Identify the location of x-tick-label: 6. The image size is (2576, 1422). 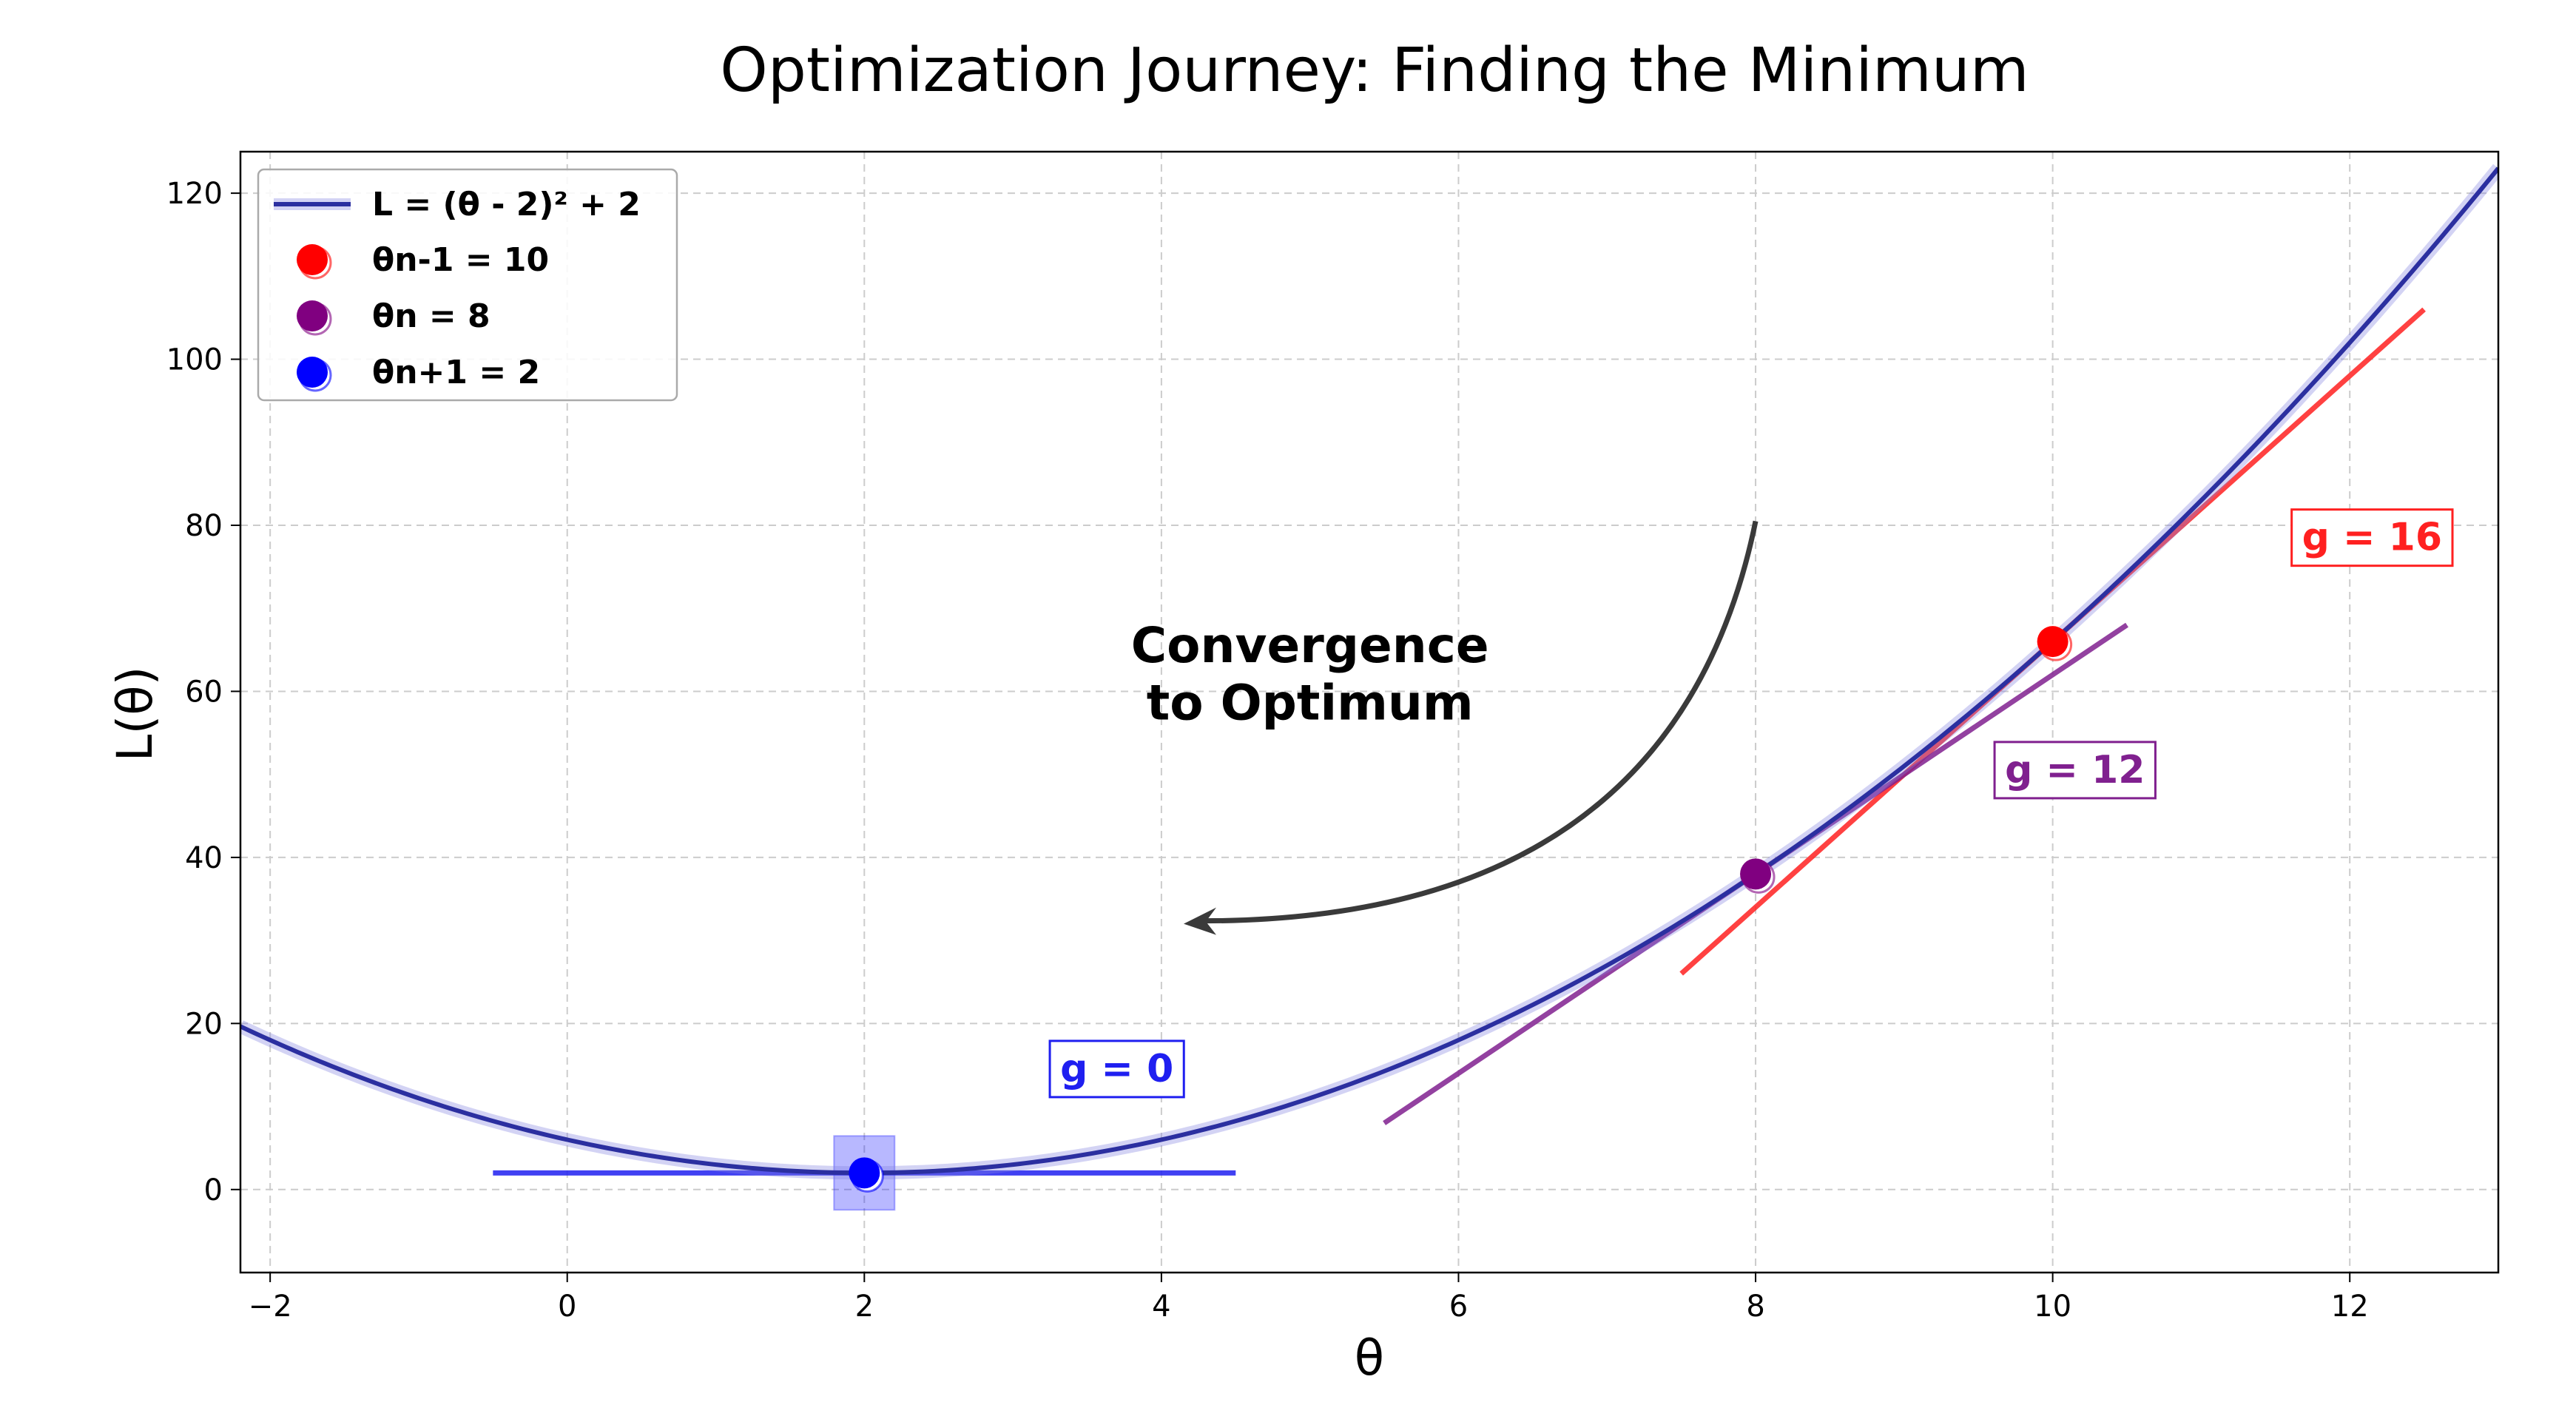
(1458, 1307).